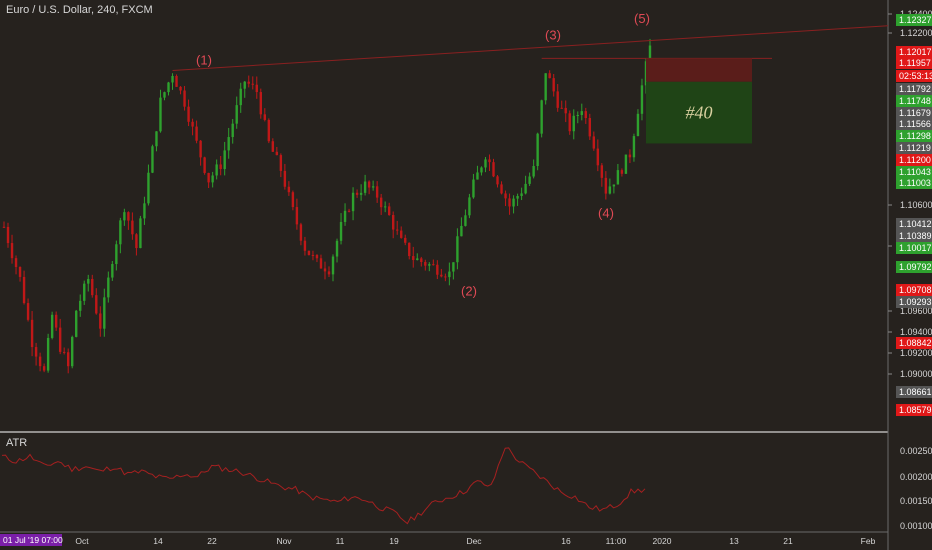 This screenshot has height=550, width=932. What do you see at coordinates (915, 183) in the screenshot?
I see `price-tag-label: 1.11003` at bounding box center [915, 183].